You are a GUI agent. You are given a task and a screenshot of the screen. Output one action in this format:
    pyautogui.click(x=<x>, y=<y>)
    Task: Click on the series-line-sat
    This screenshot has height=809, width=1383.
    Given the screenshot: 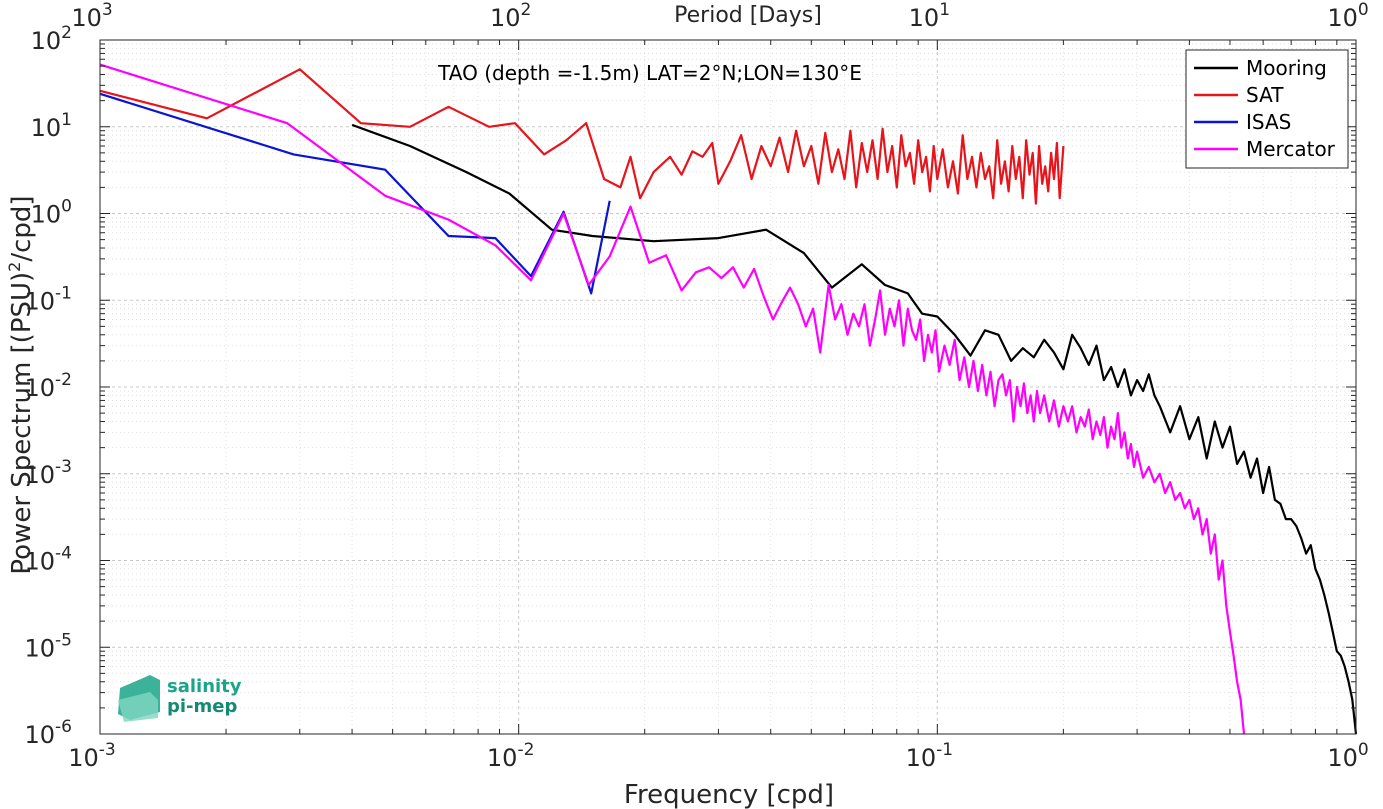 What is the action you would take?
    pyautogui.click(x=582, y=136)
    